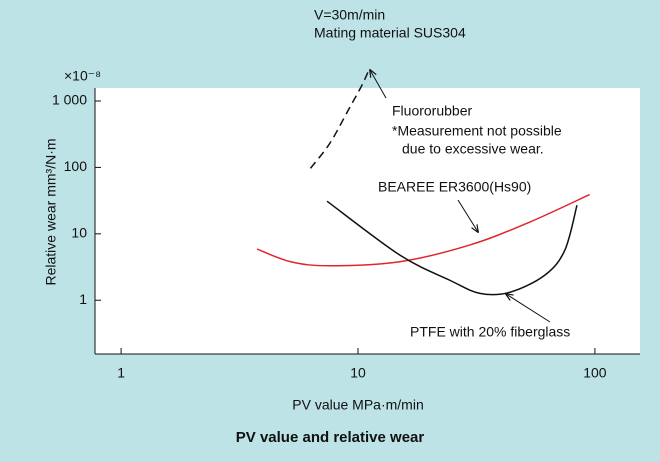  Describe the element at coordinates (330, 437) in the screenshot. I see `chart-title: PV value and relative wear` at that location.